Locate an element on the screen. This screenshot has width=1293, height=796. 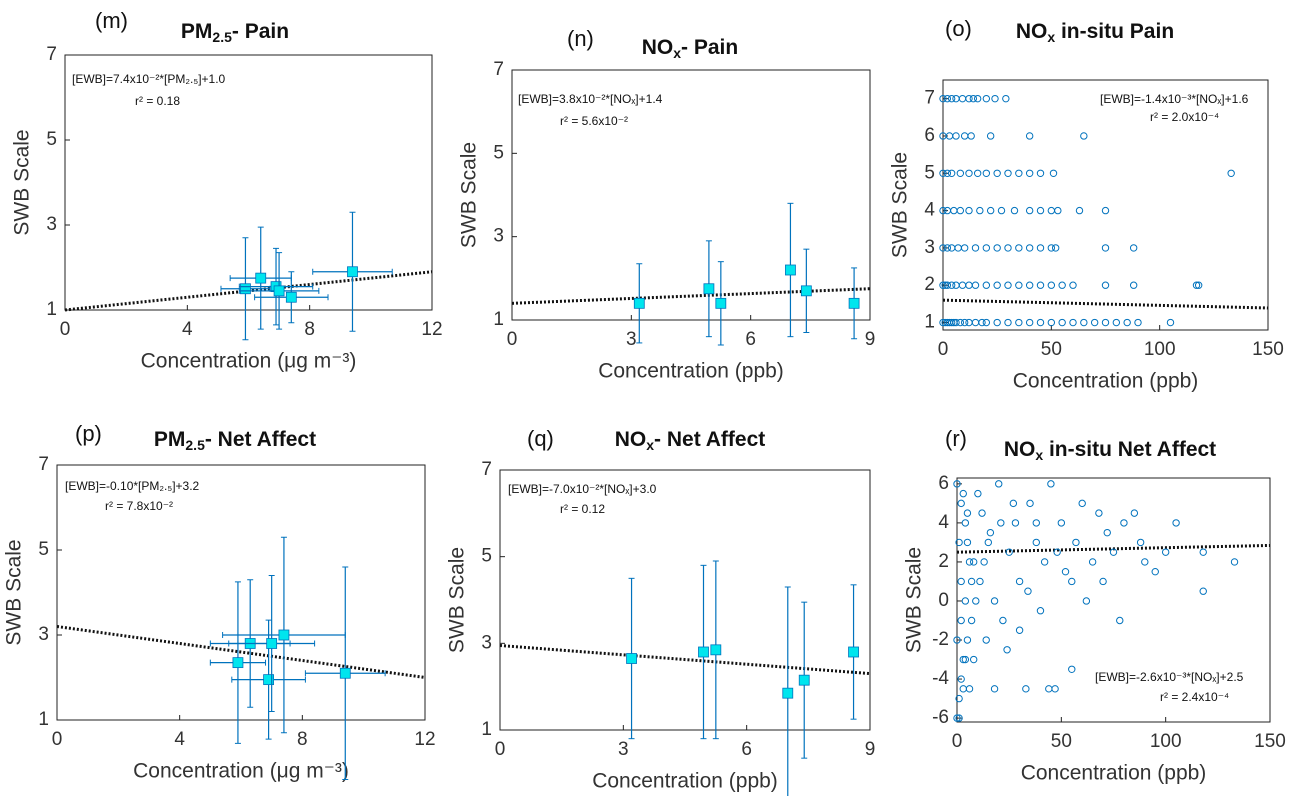
y-tick-label: 3 is located at coordinates (929, 247).